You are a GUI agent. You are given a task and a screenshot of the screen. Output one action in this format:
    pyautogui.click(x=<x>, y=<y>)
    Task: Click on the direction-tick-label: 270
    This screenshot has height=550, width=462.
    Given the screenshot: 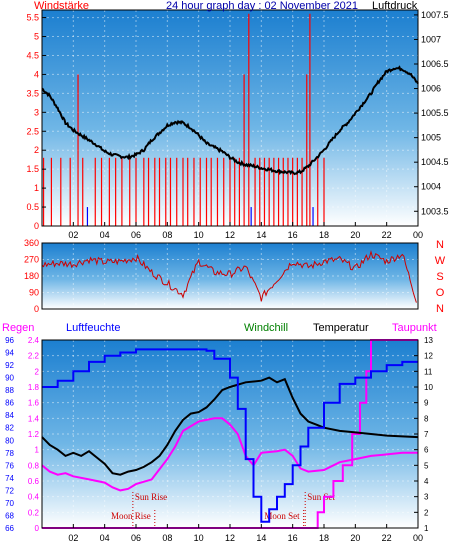 What is the action you would take?
    pyautogui.click(x=31, y=260)
    